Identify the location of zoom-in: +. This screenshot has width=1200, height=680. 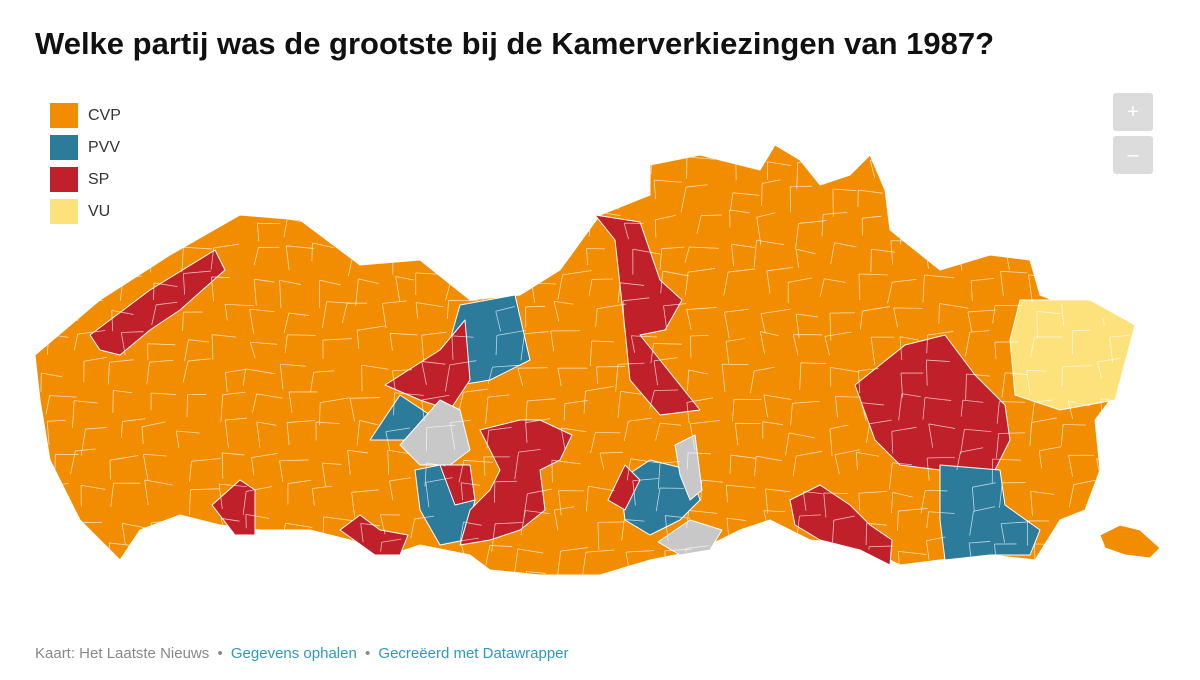
(1133, 112).